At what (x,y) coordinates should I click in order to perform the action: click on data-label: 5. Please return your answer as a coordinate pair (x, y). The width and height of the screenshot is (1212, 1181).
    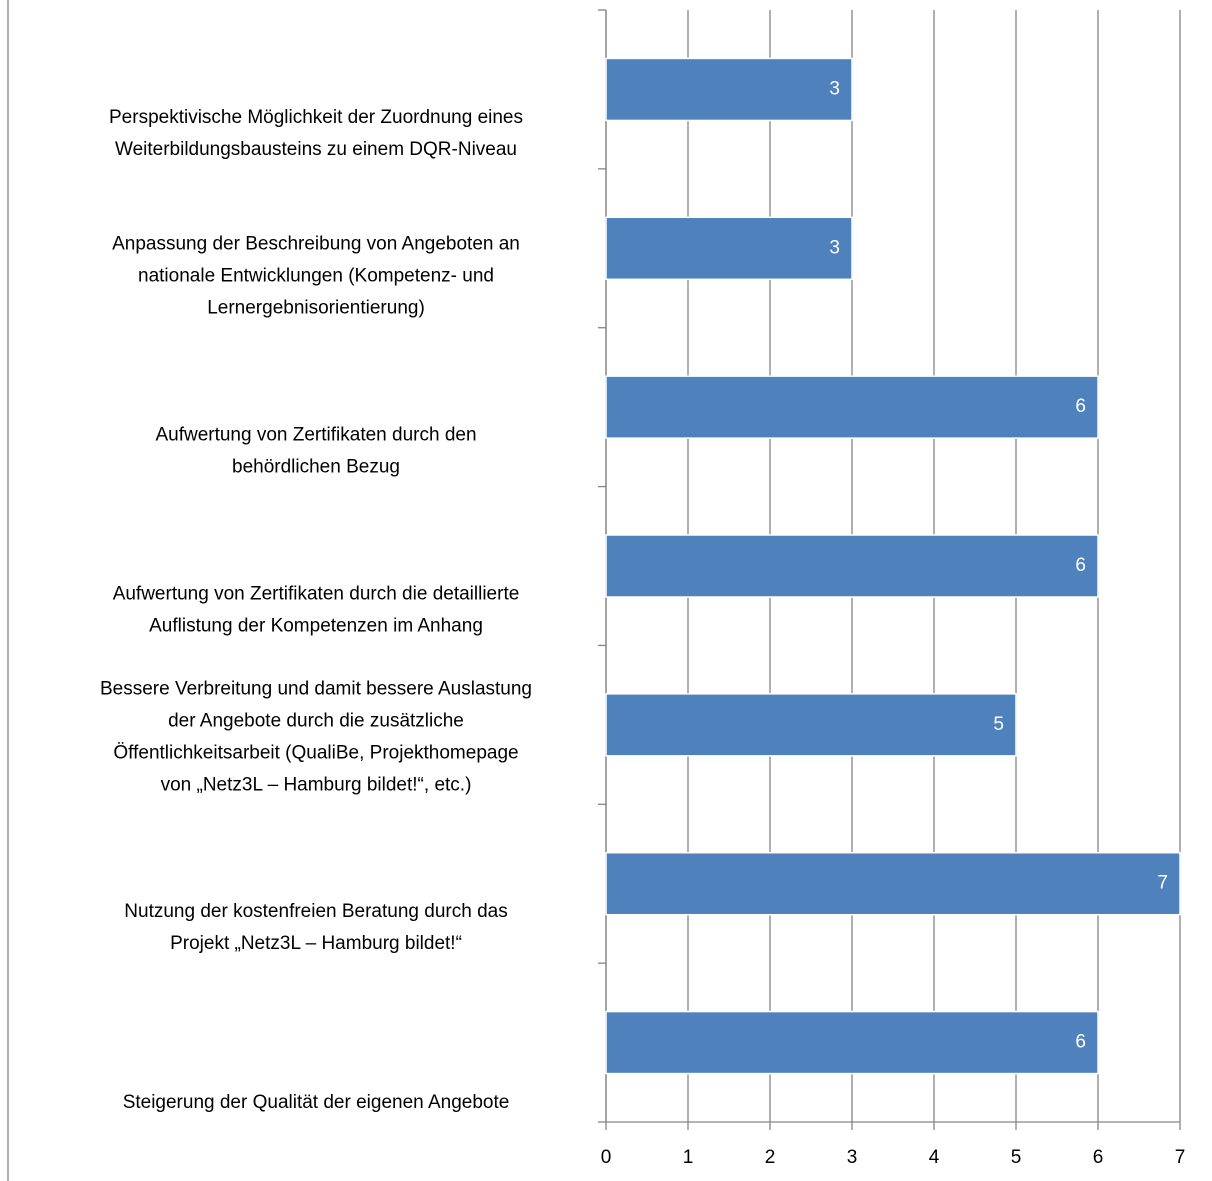
    Looking at the image, I should click on (998, 724).